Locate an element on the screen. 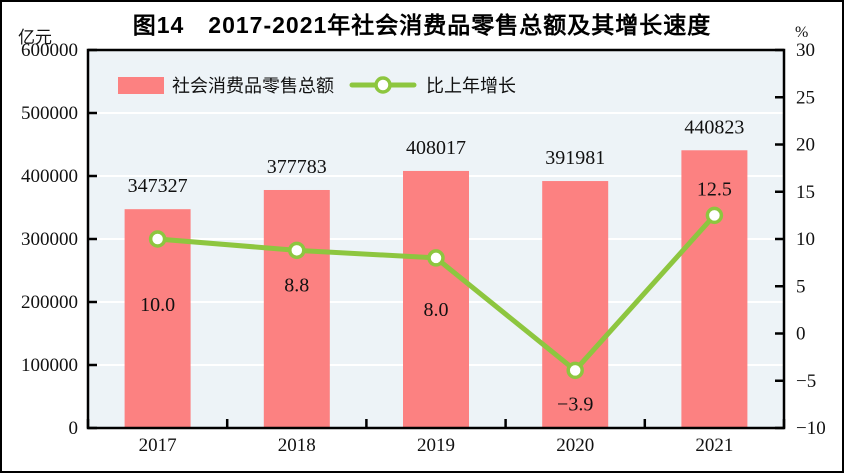 The height and width of the screenshot is (473, 844). left-tick-label: 400000 is located at coordinates (49, 176).